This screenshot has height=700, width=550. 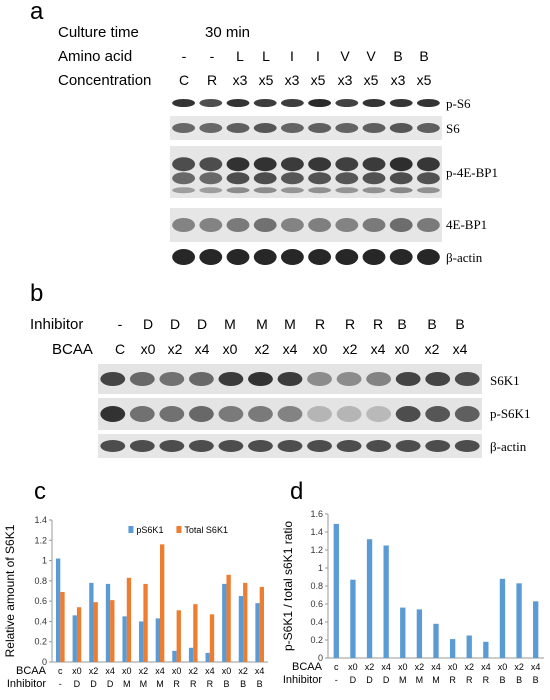 I want to click on inhibitor-tick-label: R, so click(x=452, y=680).